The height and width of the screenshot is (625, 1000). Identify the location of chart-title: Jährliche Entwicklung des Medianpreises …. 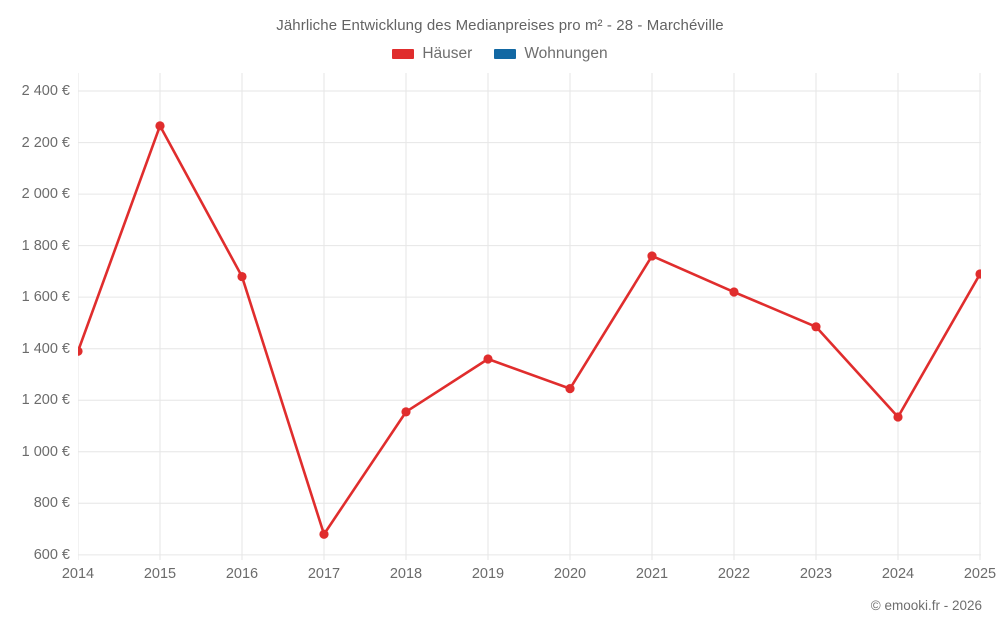
(500, 25).